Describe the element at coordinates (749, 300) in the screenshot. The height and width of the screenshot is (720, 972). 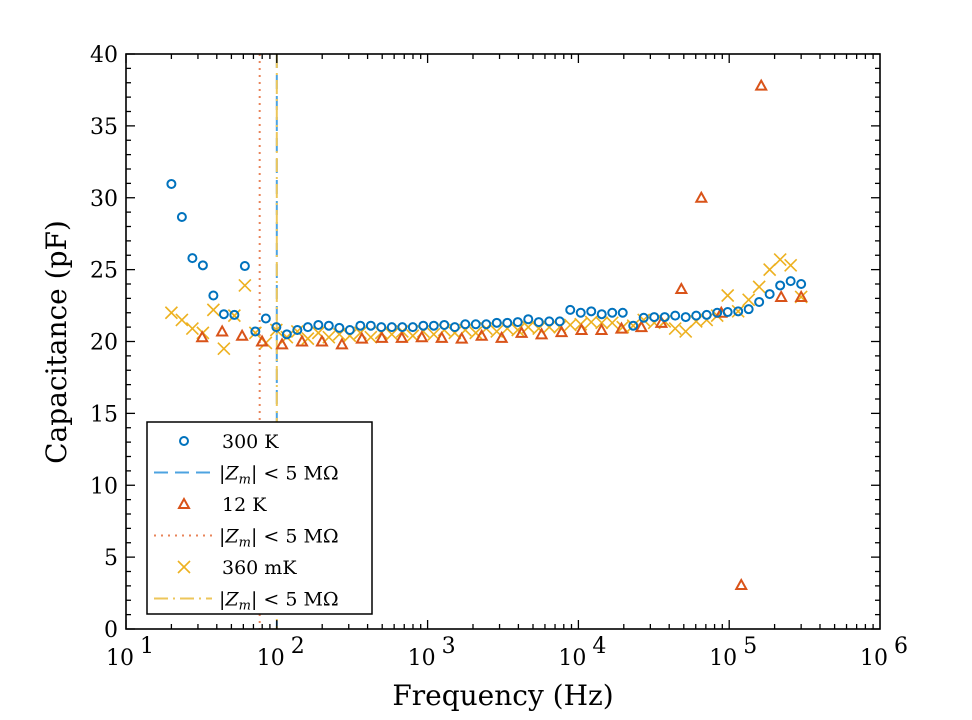
I see `point-cross-55-stroke-b` at that location.